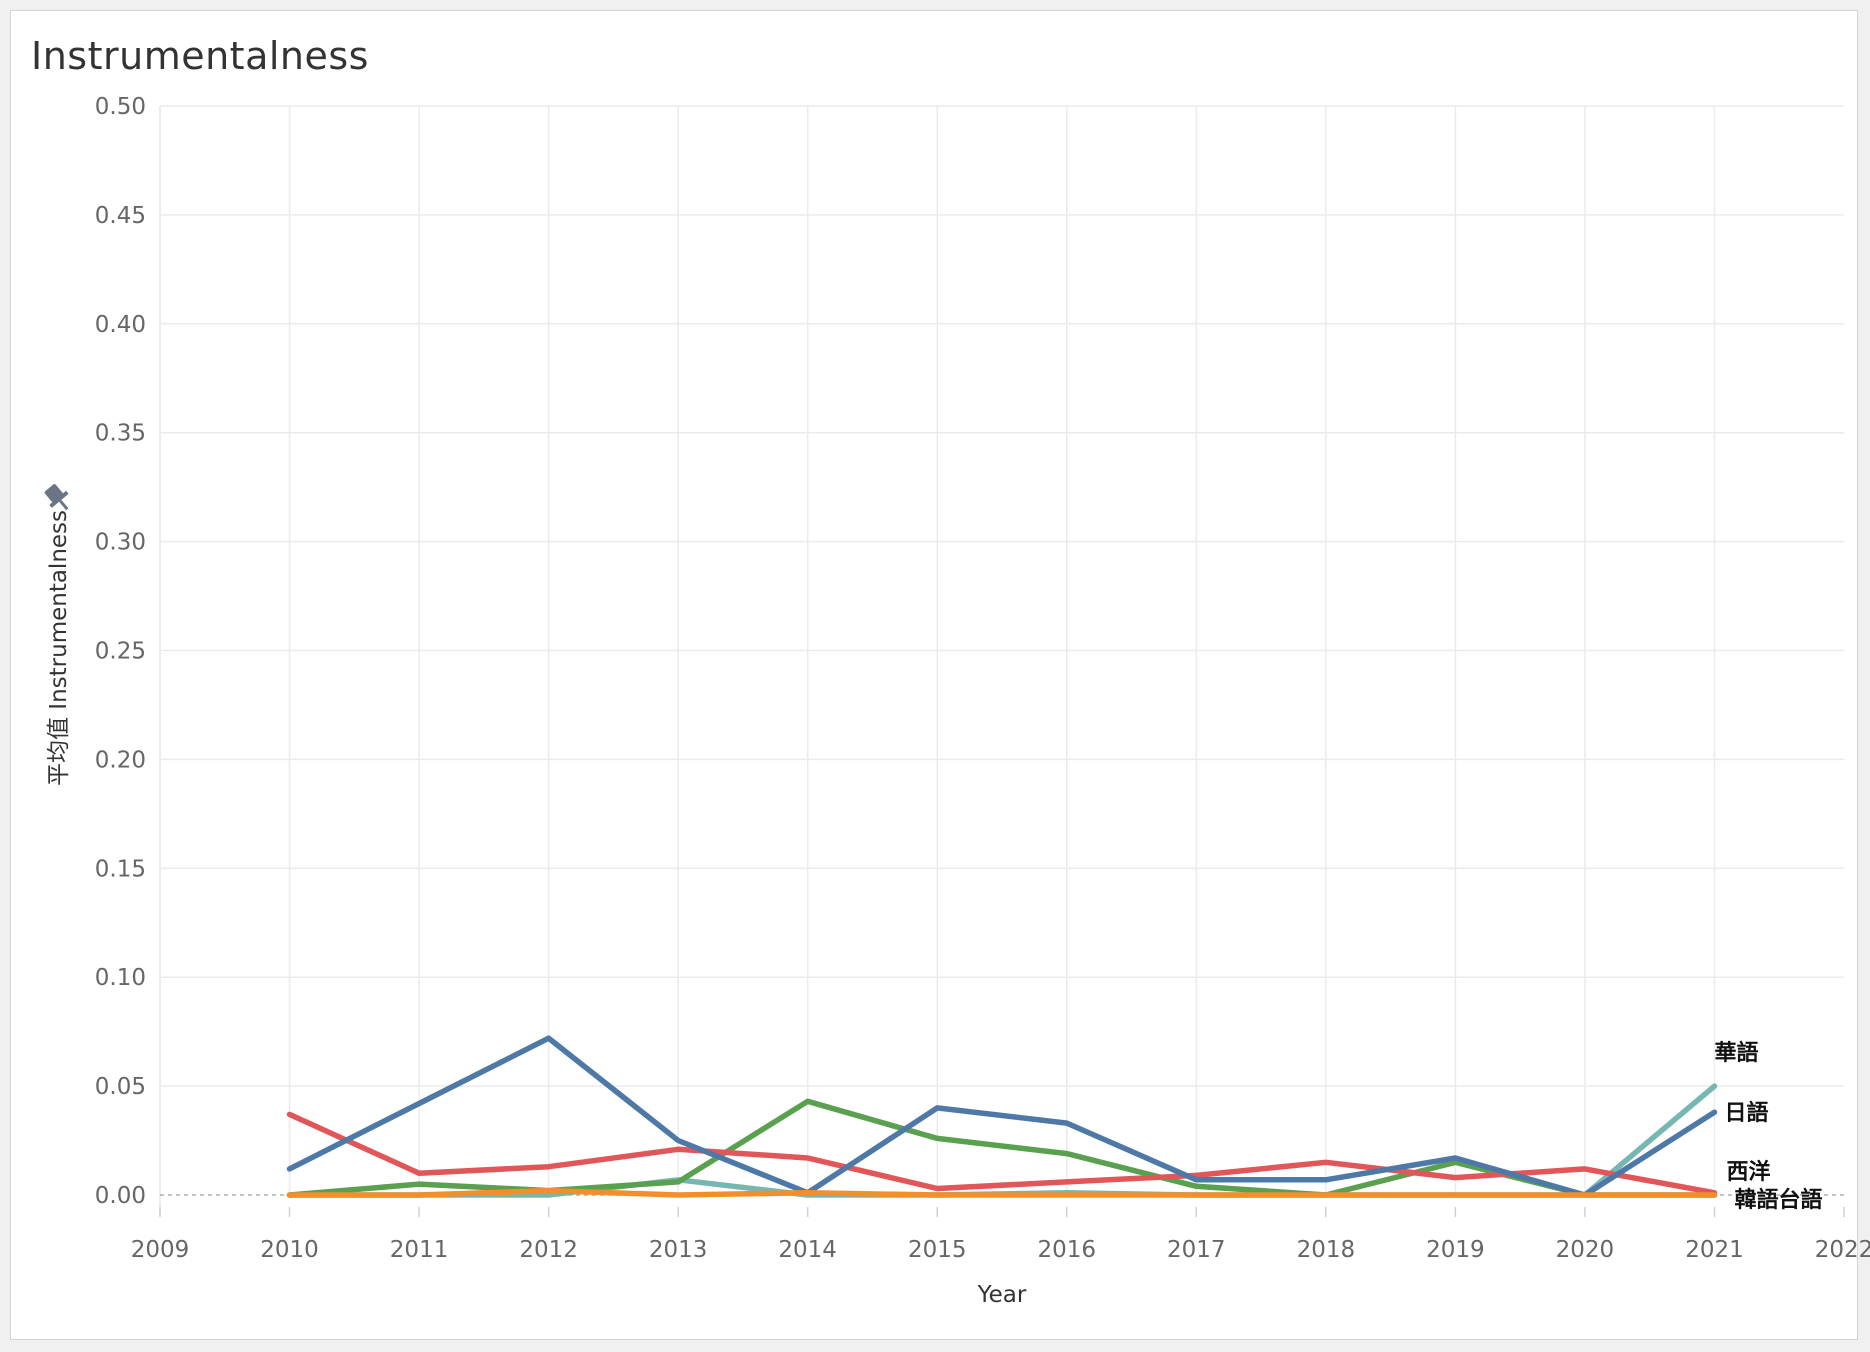  What do you see at coordinates (289, 1250) in the screenshot?
I see `x-tick-label: 2010` at bounding box center [289, 1250].